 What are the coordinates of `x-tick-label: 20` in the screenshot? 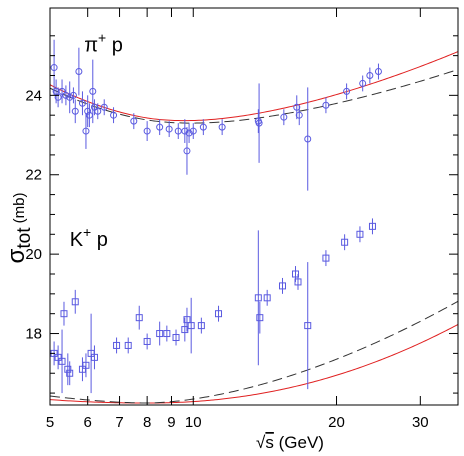 It's located at (336, 422).